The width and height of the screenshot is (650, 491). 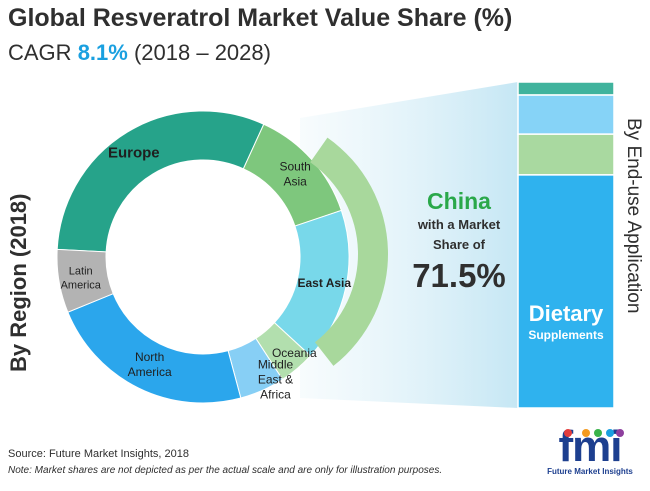 What do you see at coordinates (459, 275) in the screenshot?
I see `china-share-value: 71.5%` at bounding box center [459, 275].